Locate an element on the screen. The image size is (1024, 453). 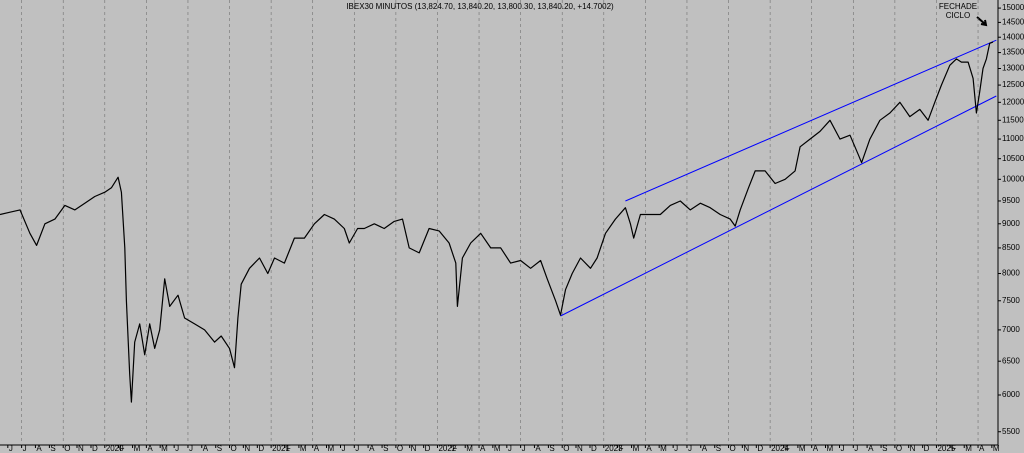
y-tick-label: 8000 is located at coordinates (1011, 273).